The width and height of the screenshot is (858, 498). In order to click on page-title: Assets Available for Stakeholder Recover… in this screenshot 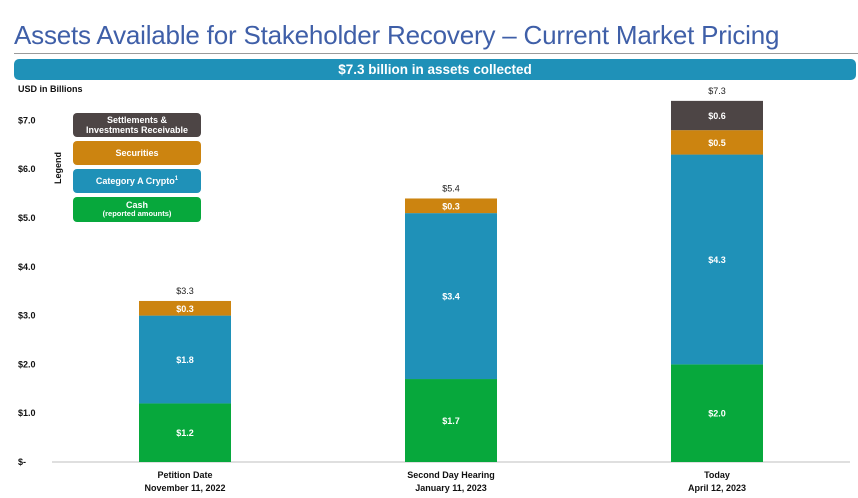, I will do `click(397, 35)`.